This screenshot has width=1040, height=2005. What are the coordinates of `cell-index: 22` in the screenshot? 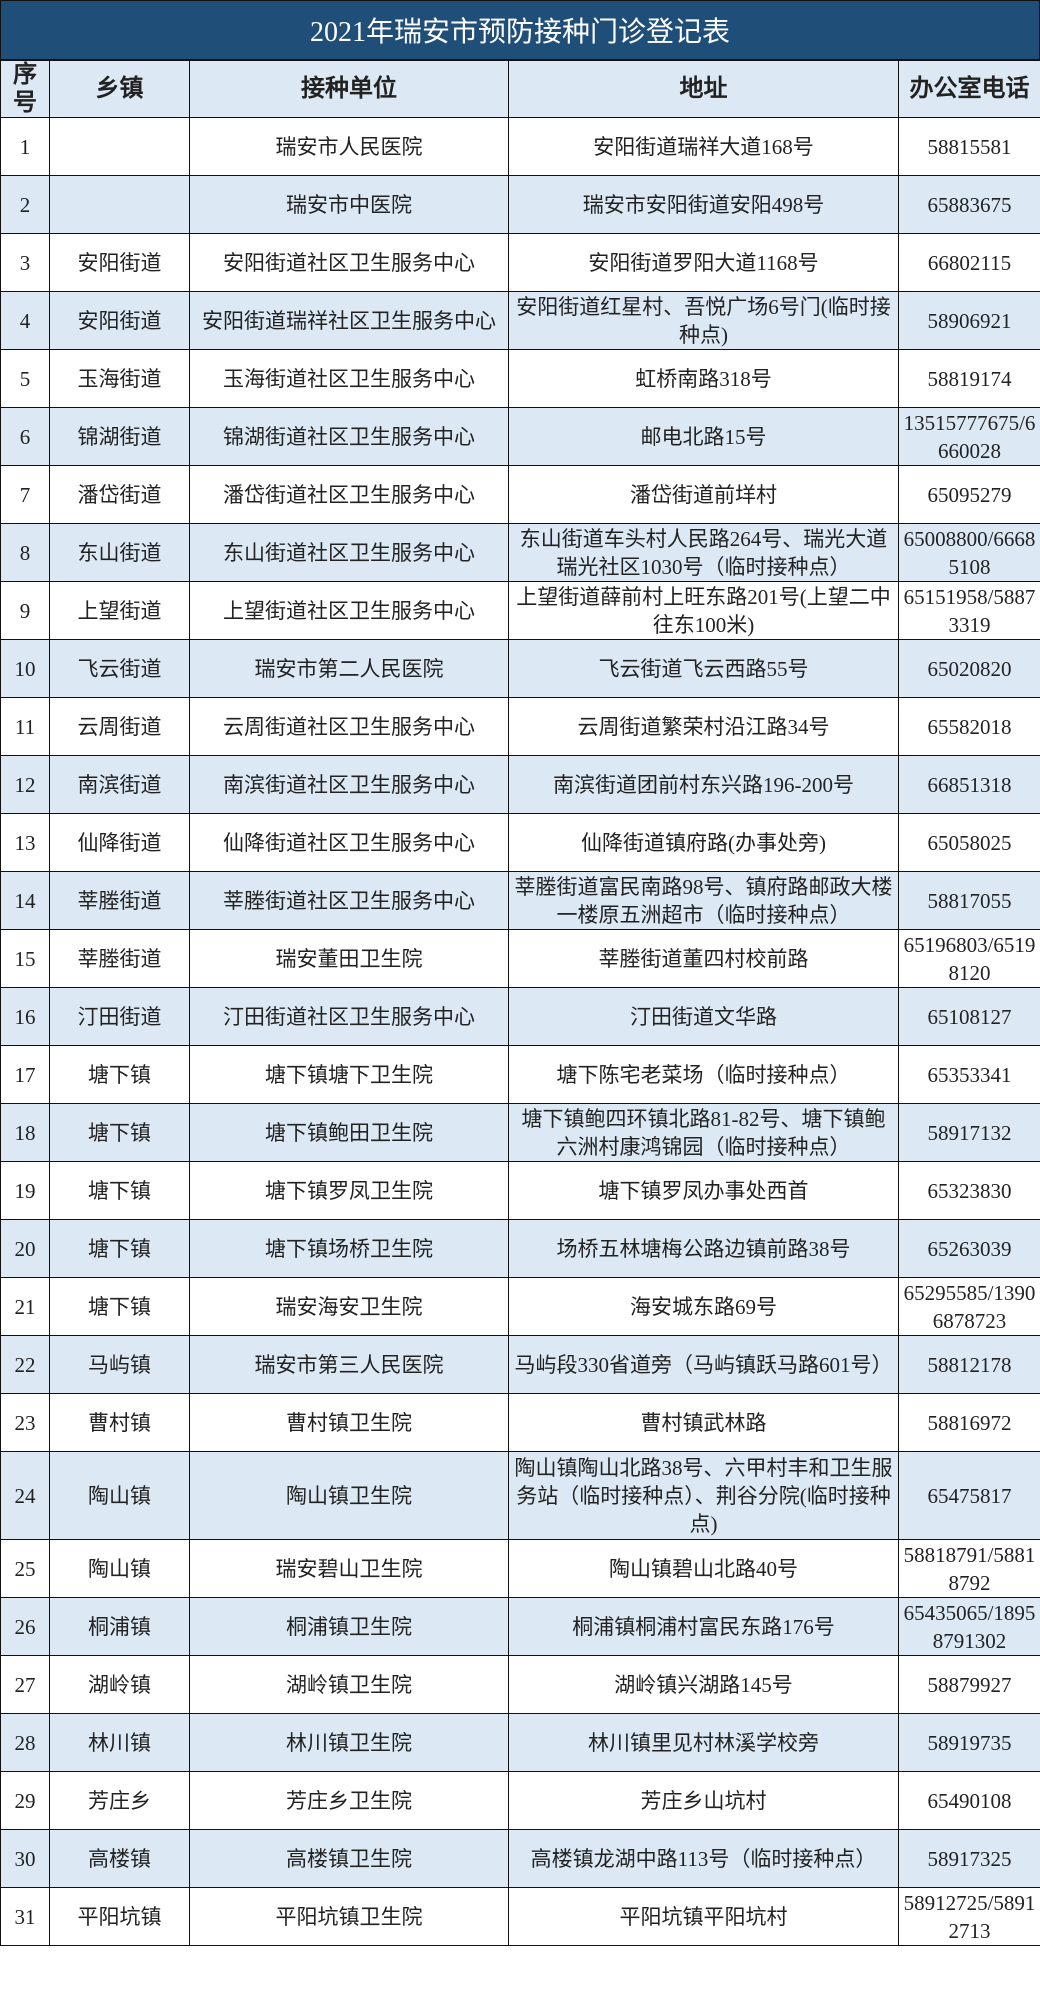 It's located at (25, 1364).